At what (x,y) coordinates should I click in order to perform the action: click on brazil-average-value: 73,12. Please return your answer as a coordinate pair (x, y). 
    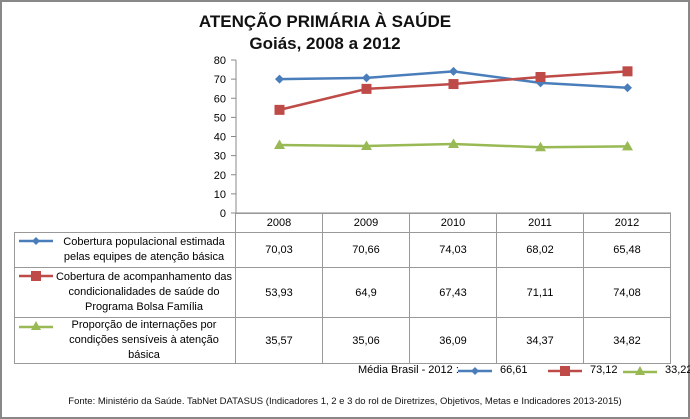
    Looking at the image, I should click on (604, 370).